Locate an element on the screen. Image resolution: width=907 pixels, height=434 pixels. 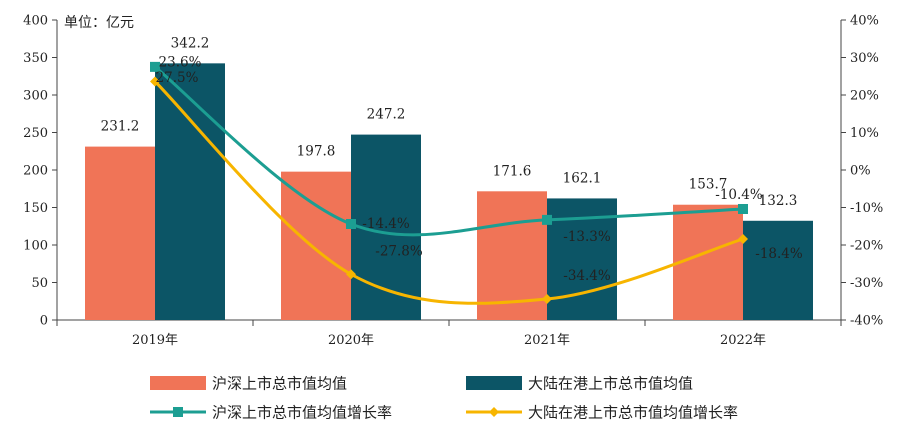
line-value-label: 27.5% is located at coordinates (177, 78).